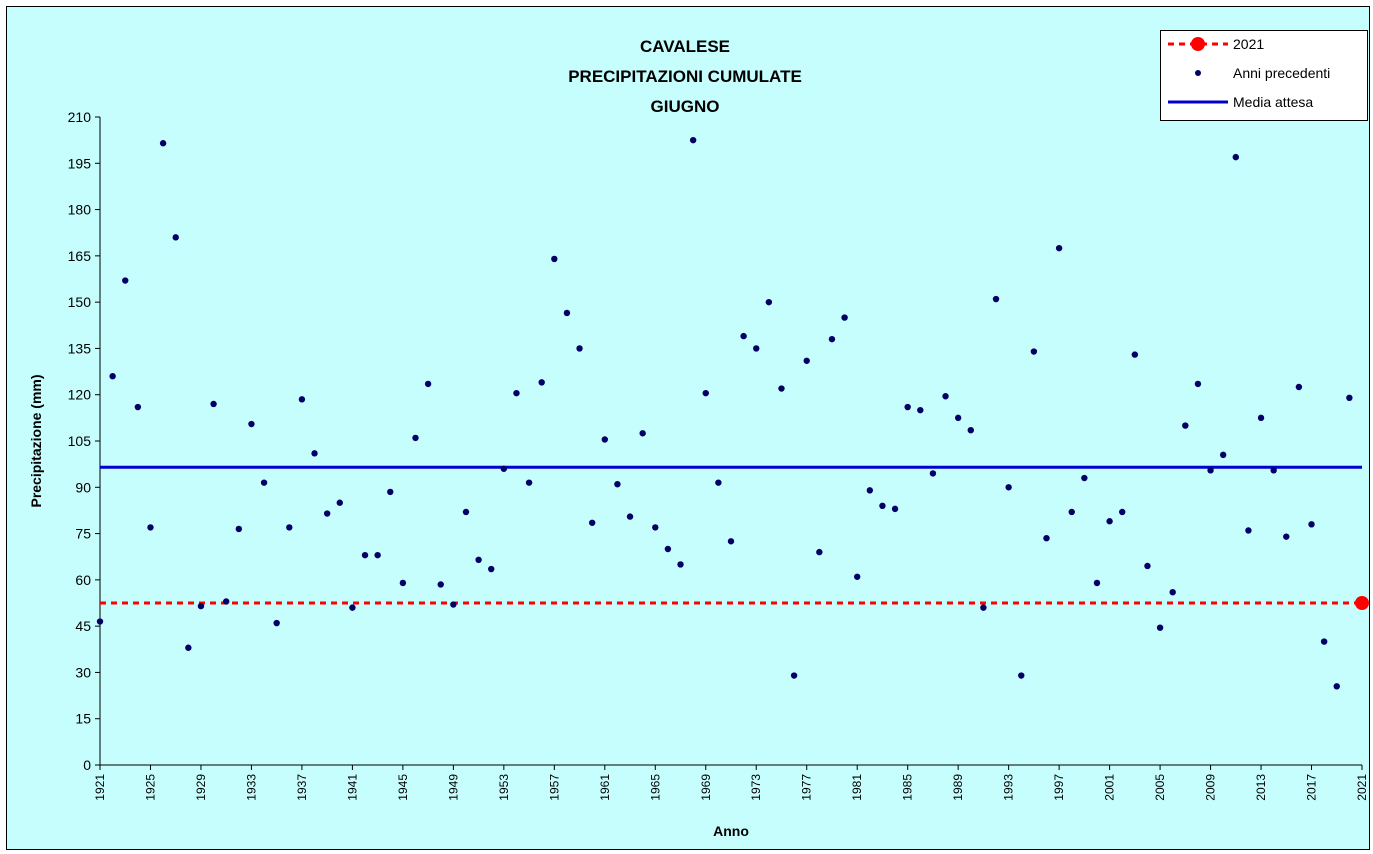  What do you see at coordinates (958, 787) in the screenshot?
I see `x-tick-label: 1989` at bounding box center [958, 787].